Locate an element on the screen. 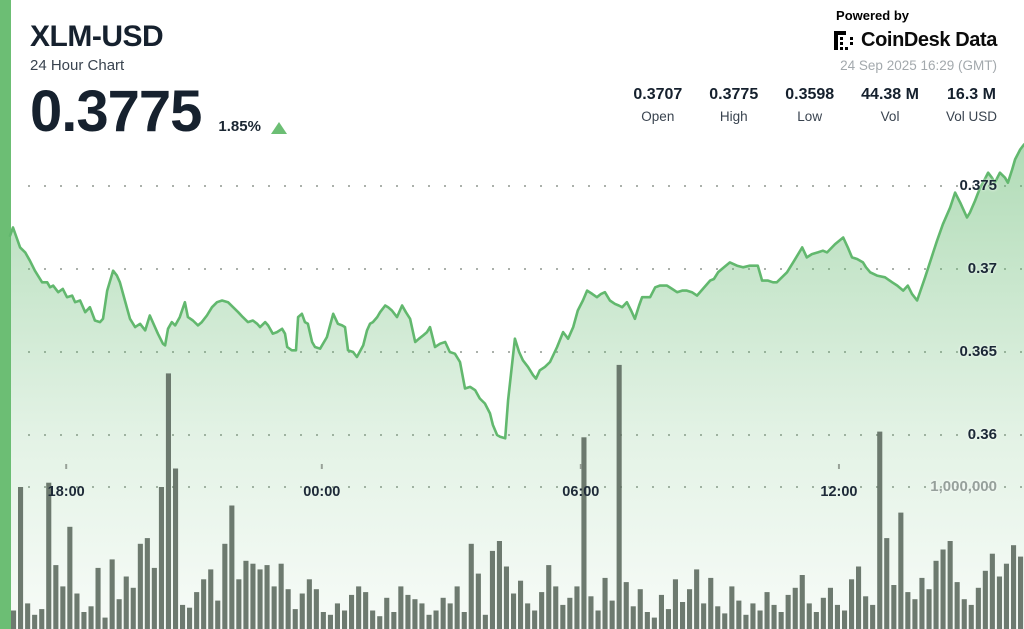  chart-subtitle: 24 Hour Chart is located at coordinates (77, 65).